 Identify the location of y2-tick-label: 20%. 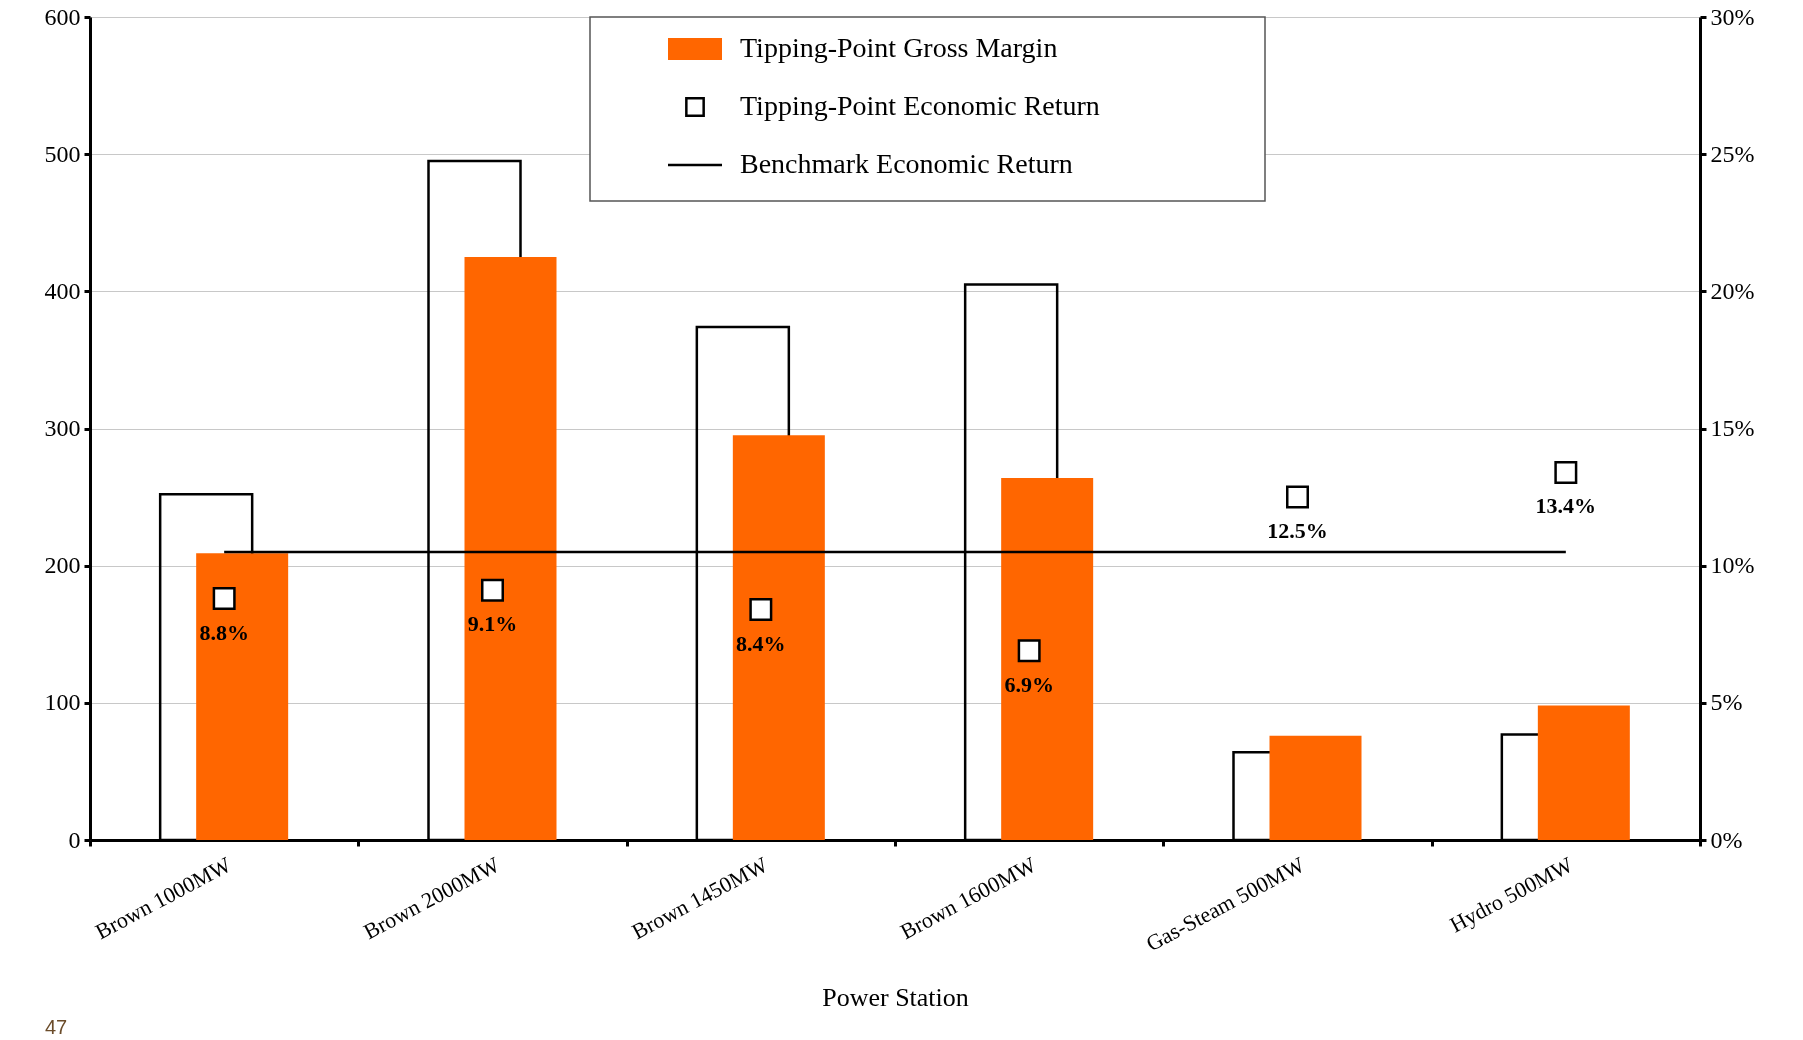
(1732, 290).